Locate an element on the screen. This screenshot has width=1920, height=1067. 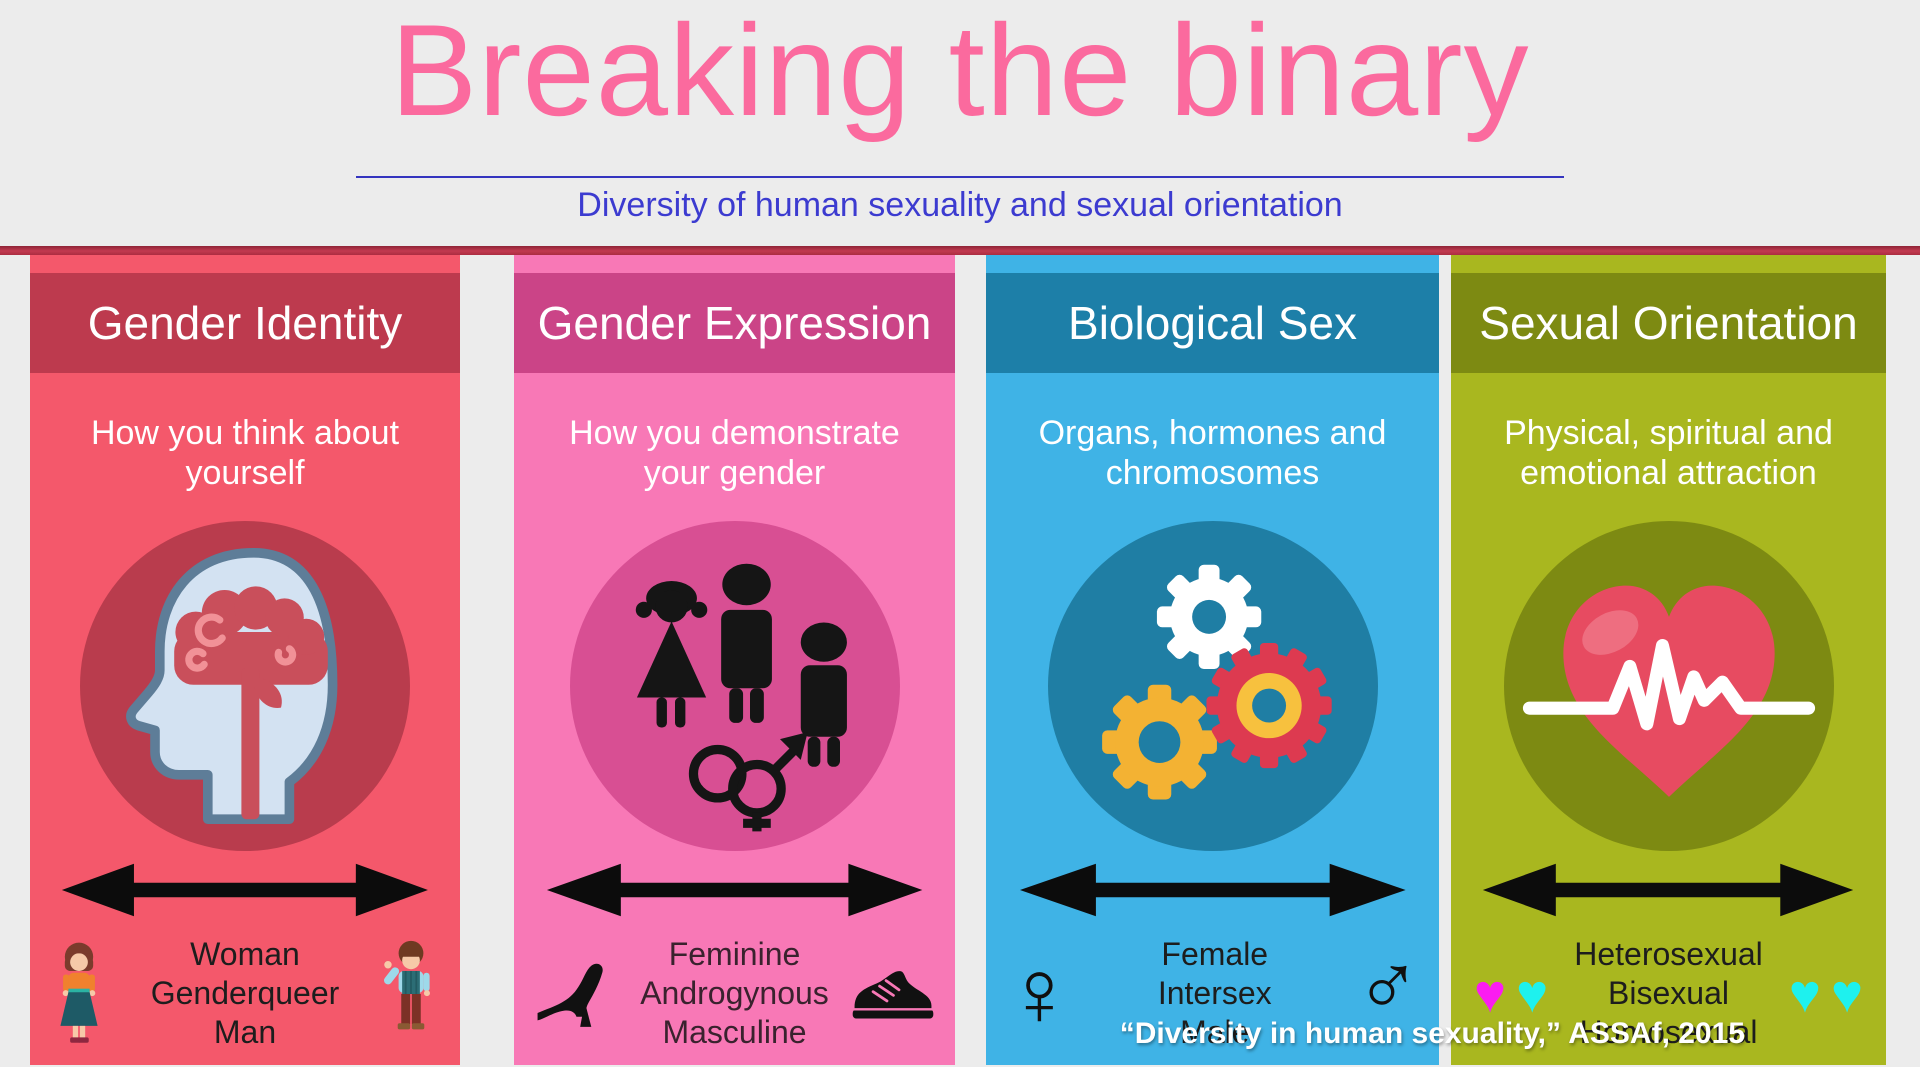
panel-tagline: How you demonstrate your gender is located at coordinates (734, 453).